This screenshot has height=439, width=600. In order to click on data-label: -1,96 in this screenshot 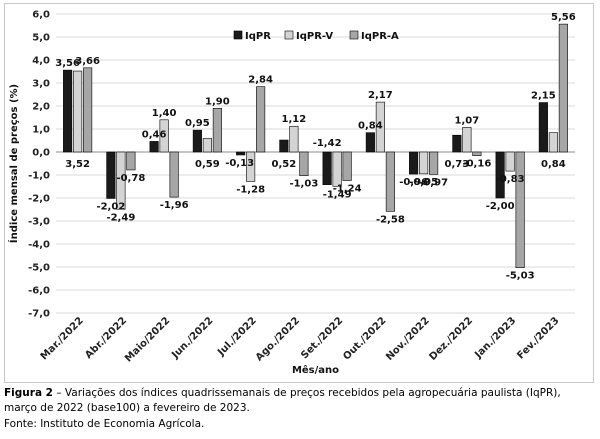, I will do `click(174, 205)`.